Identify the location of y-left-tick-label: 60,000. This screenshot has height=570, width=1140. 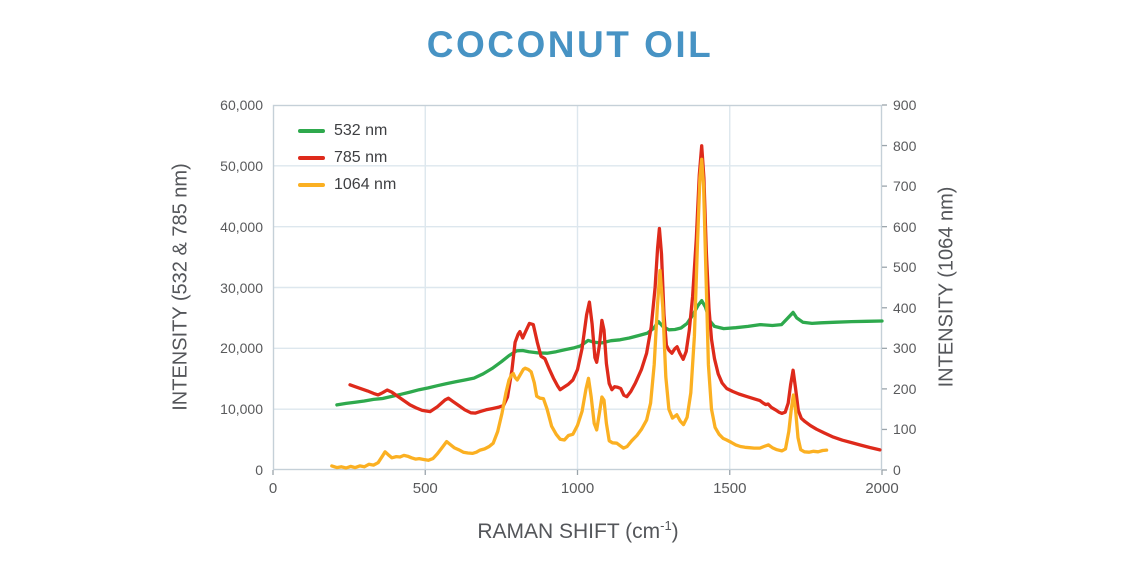
(241, 105).